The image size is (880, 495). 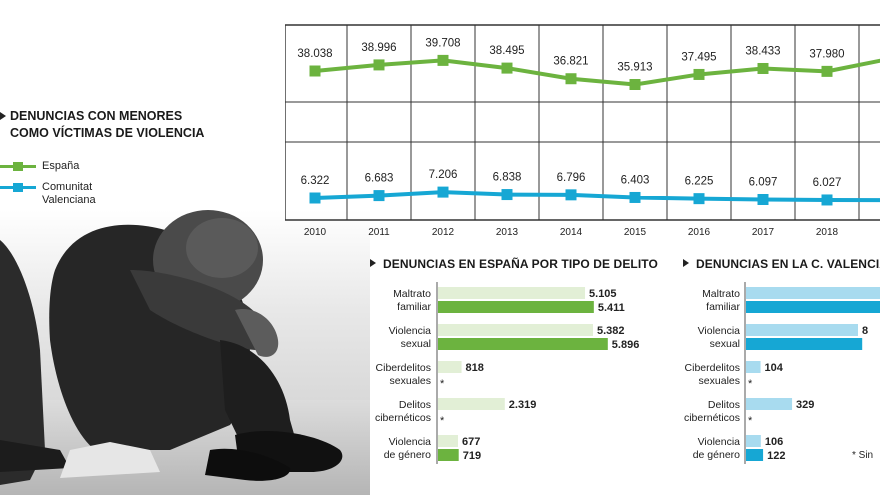 I want to click on x-tick-label: 2012, so click(x=443, y=232).